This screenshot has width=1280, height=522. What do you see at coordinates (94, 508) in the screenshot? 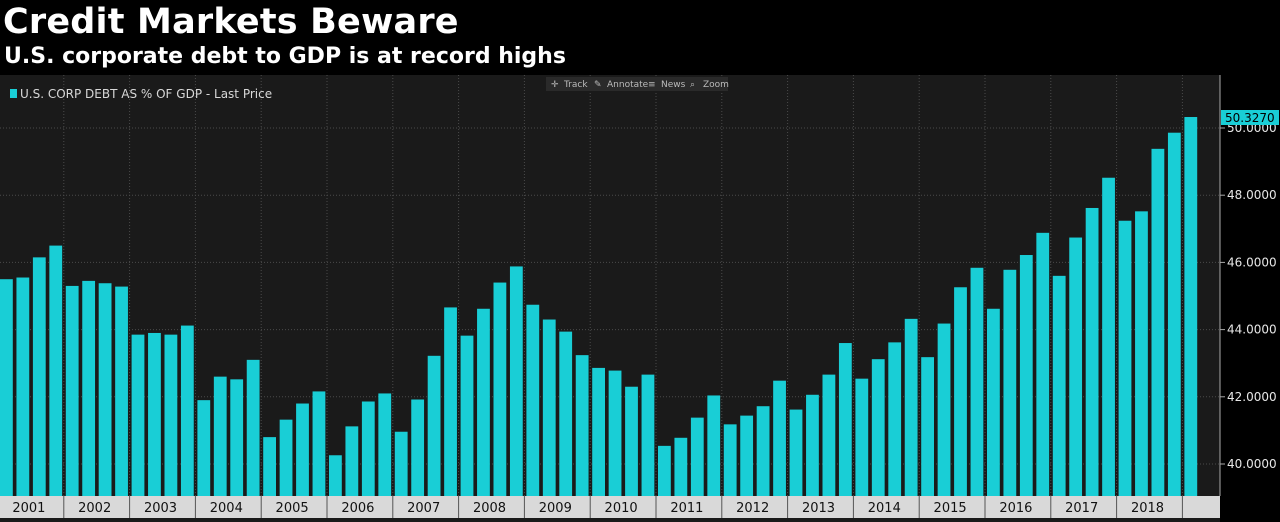
I see `x-tick-label: 2002` at bounding box center [94, 508].